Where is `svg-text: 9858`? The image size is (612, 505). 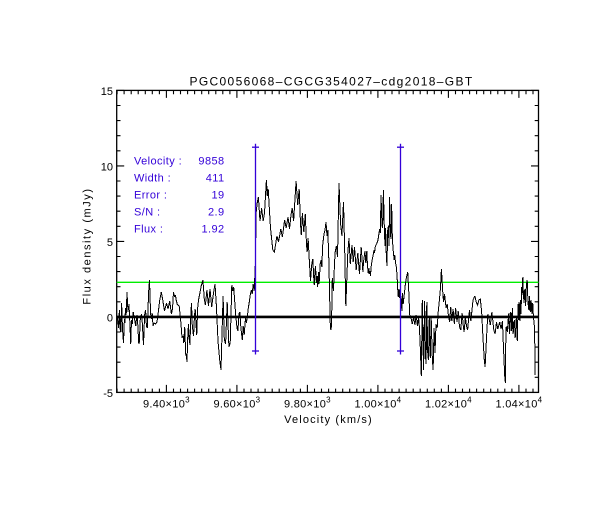 svg-text: 9858 is located at coordinates (211, 162).